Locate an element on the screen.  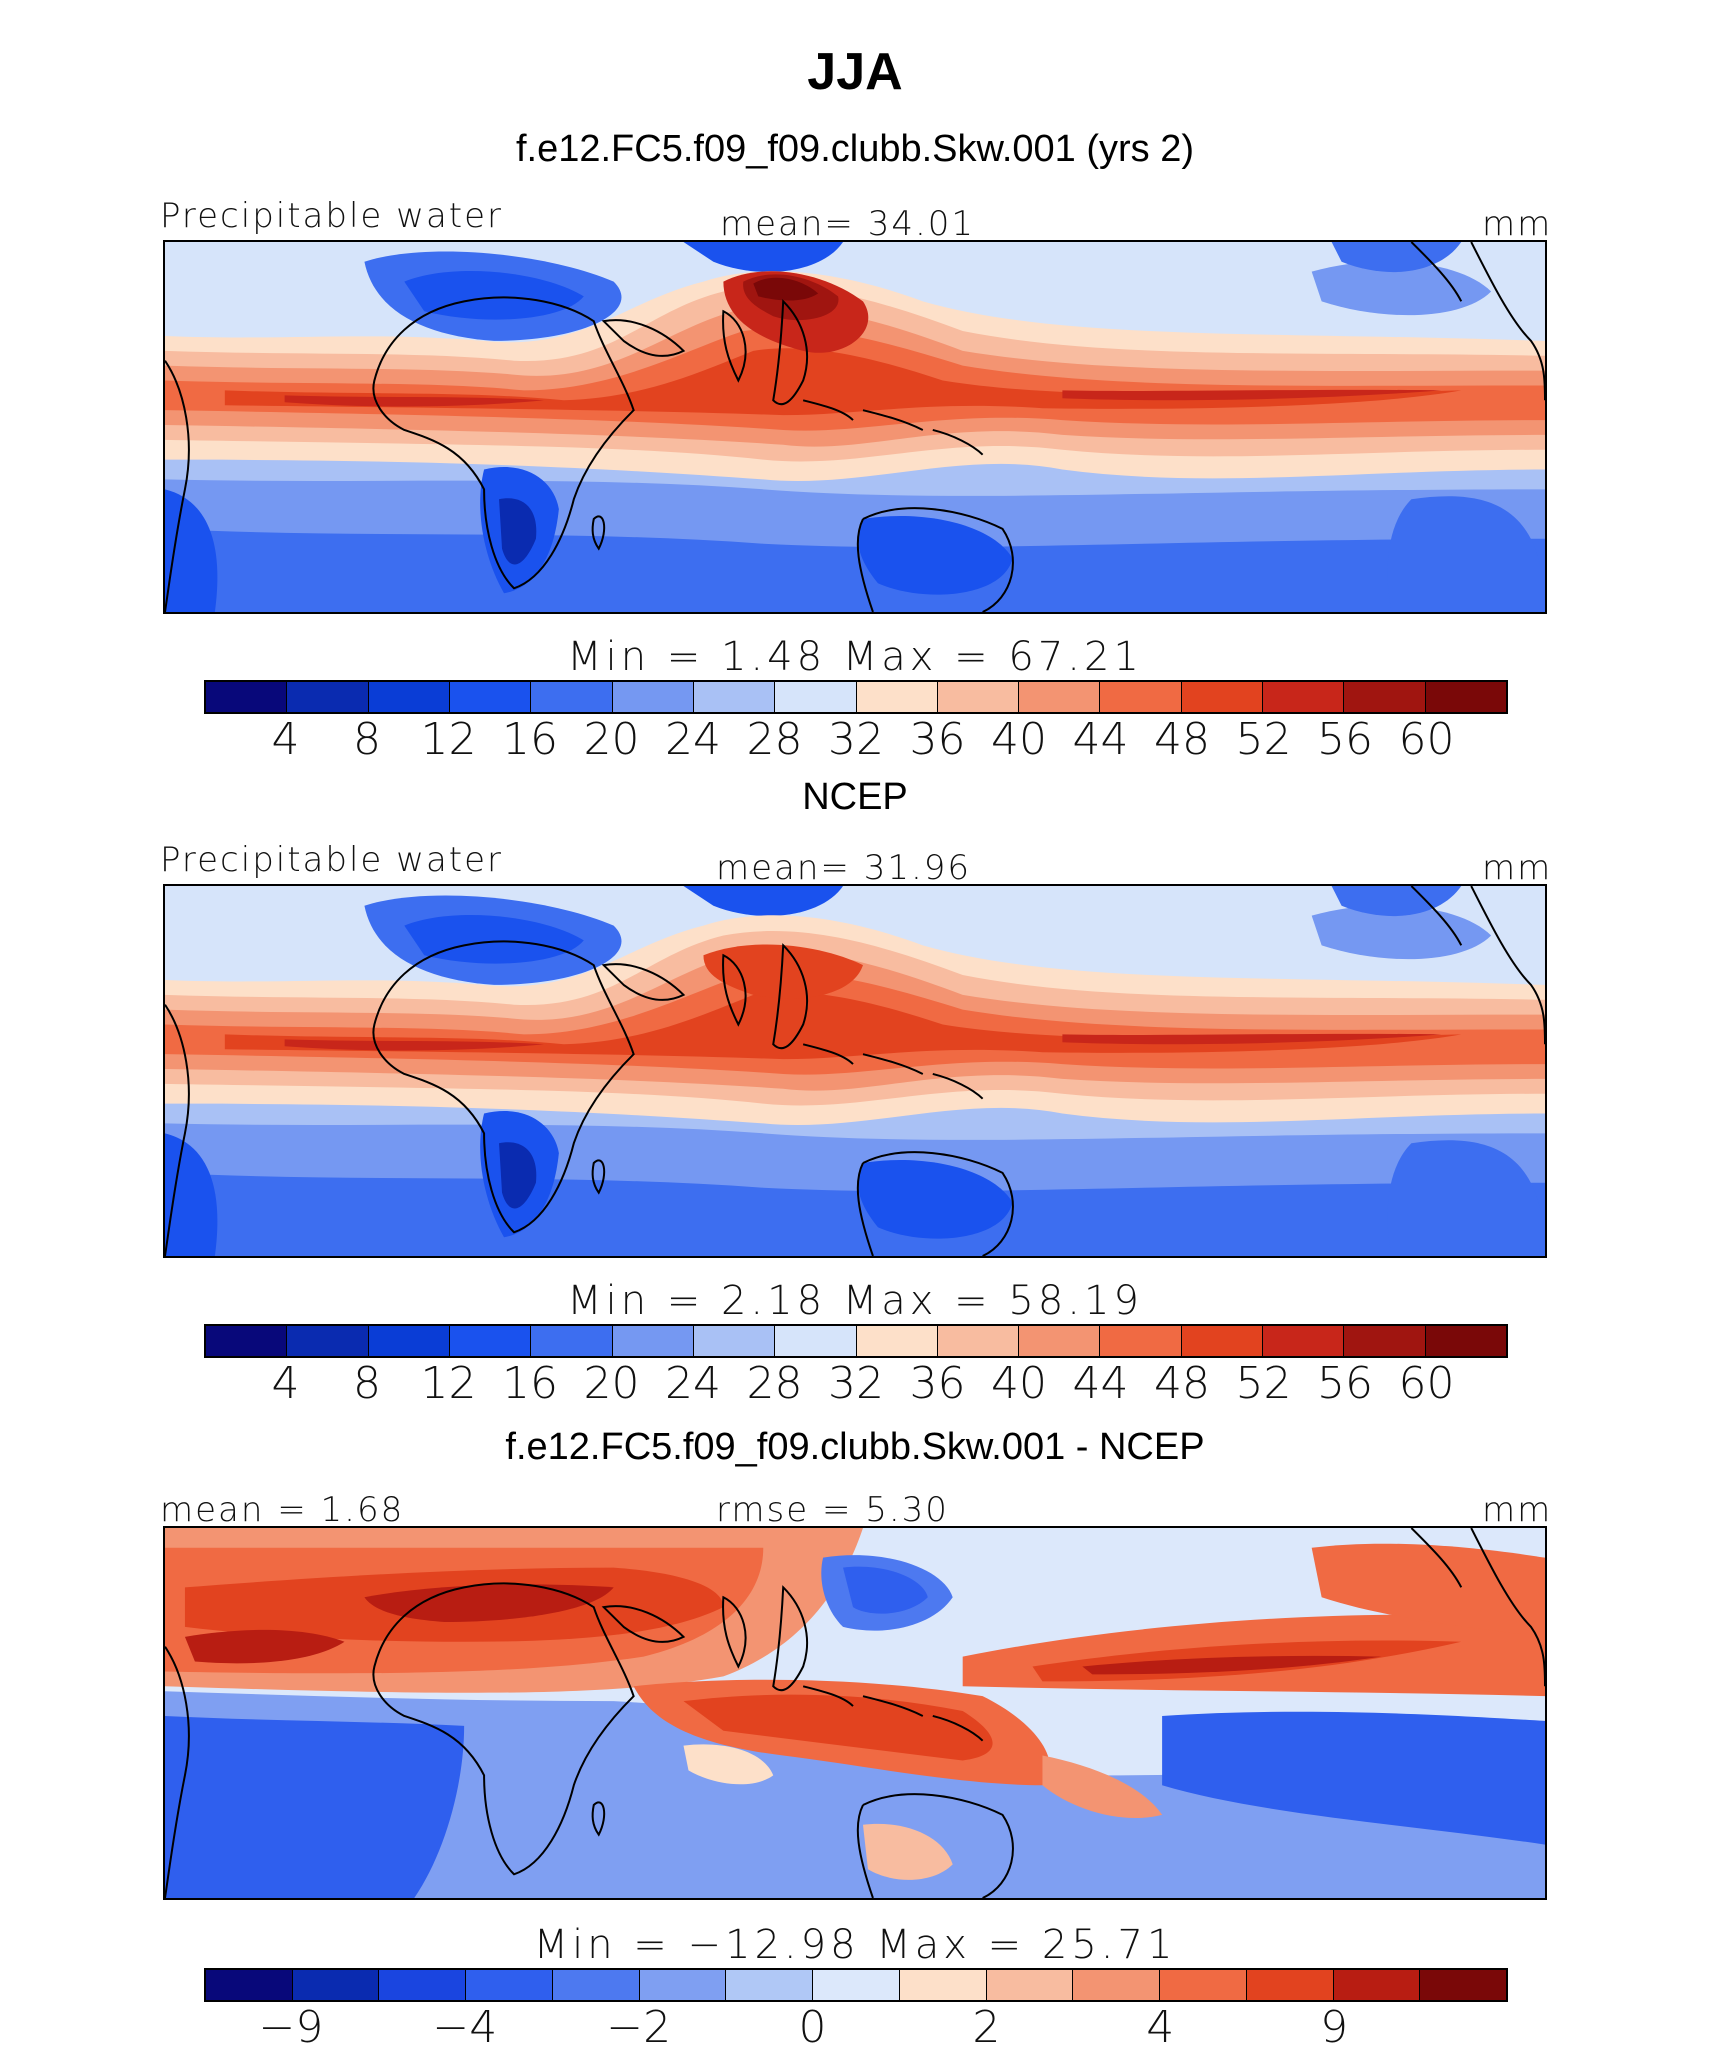
panel-2-colorbar is located at coordinates (856, 1341).